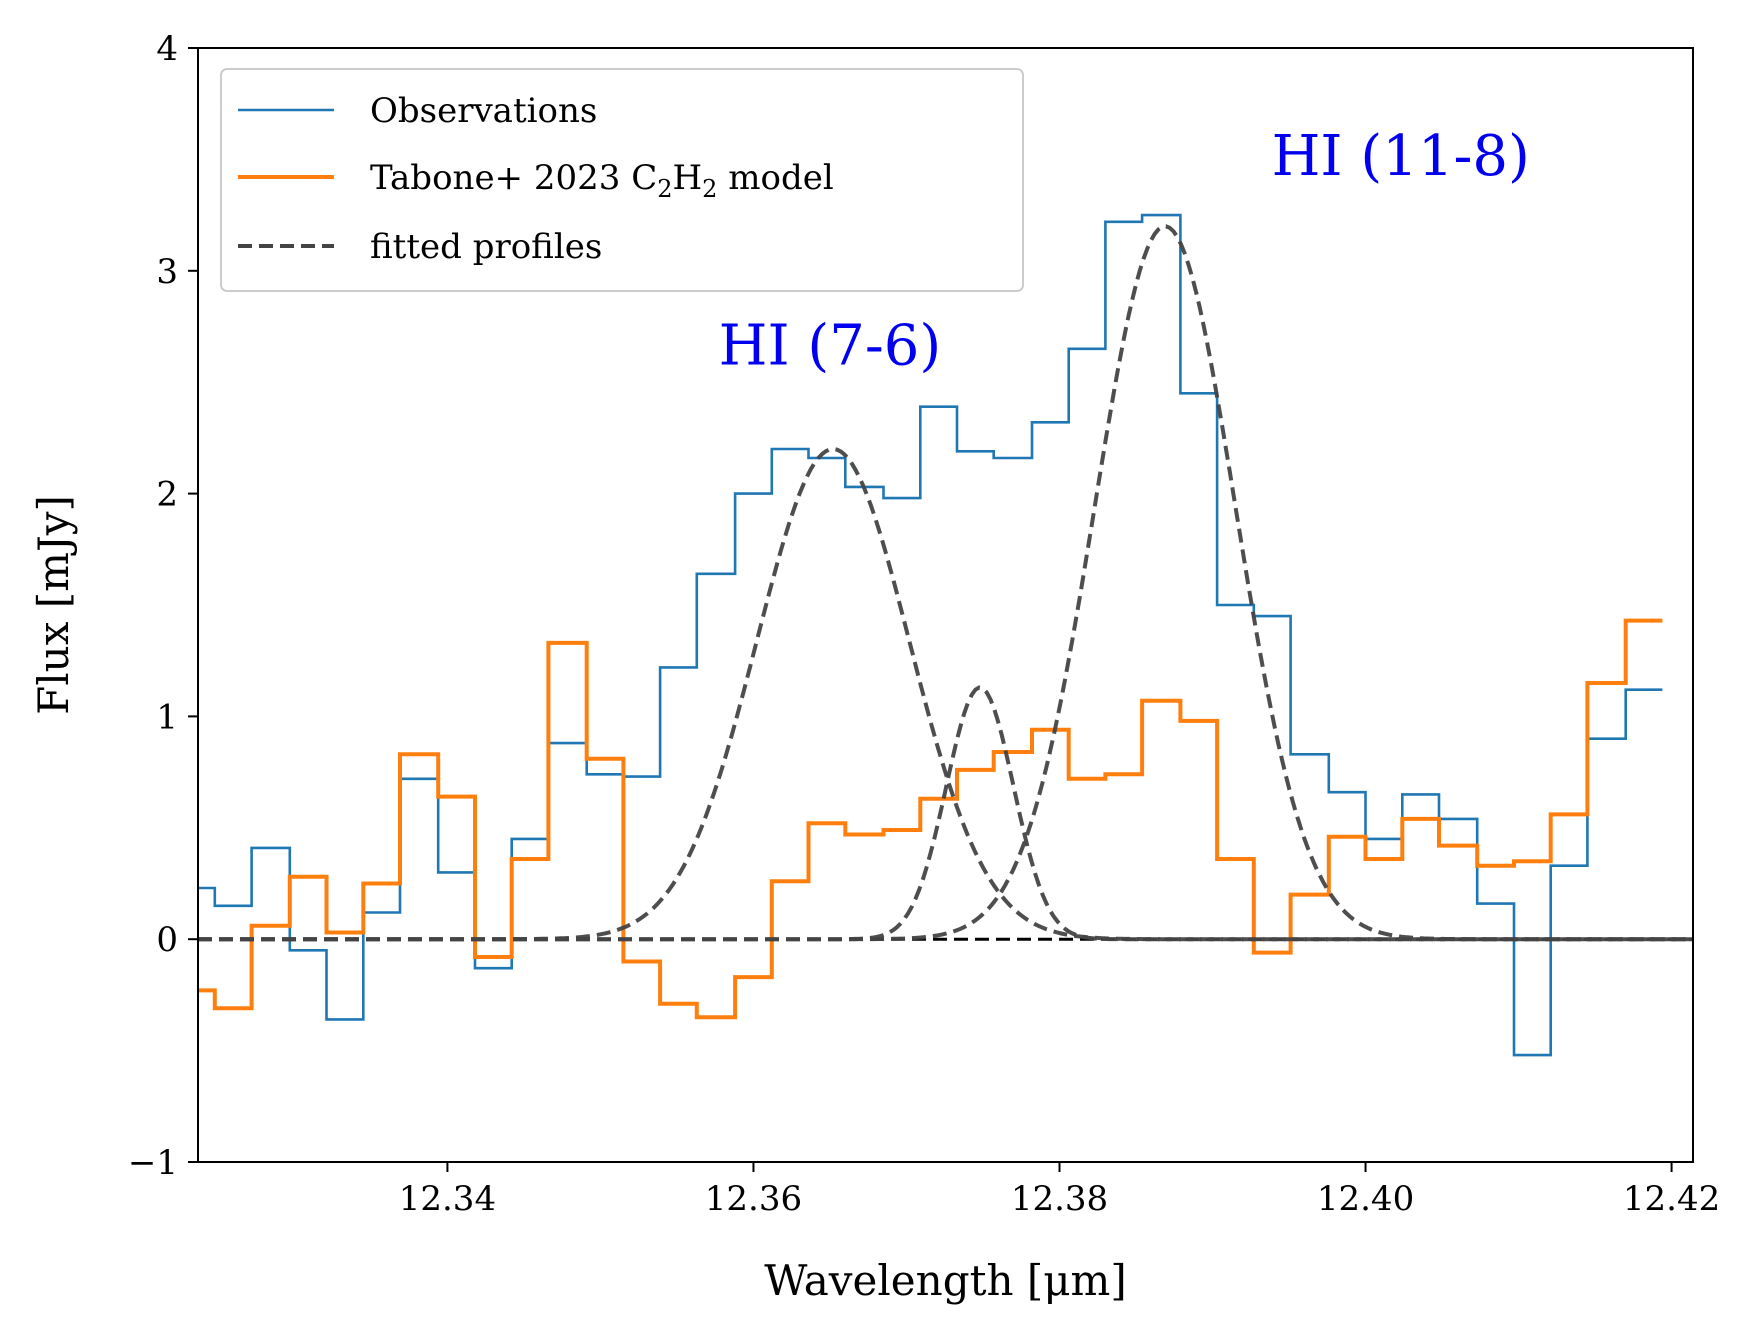  Describe the element at coordinates (664, 189) in the screenshot. I see `legend-model-sub-1: 2` at that location.